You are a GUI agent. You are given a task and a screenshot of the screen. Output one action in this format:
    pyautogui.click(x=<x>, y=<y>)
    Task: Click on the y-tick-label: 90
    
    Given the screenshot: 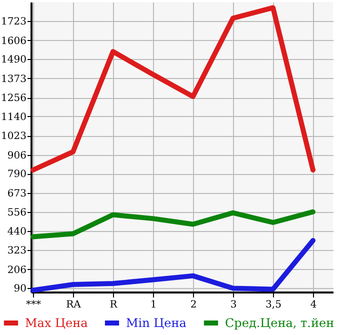 What is the action you would take?
    pyautogui.click(x=20, y=289)
    